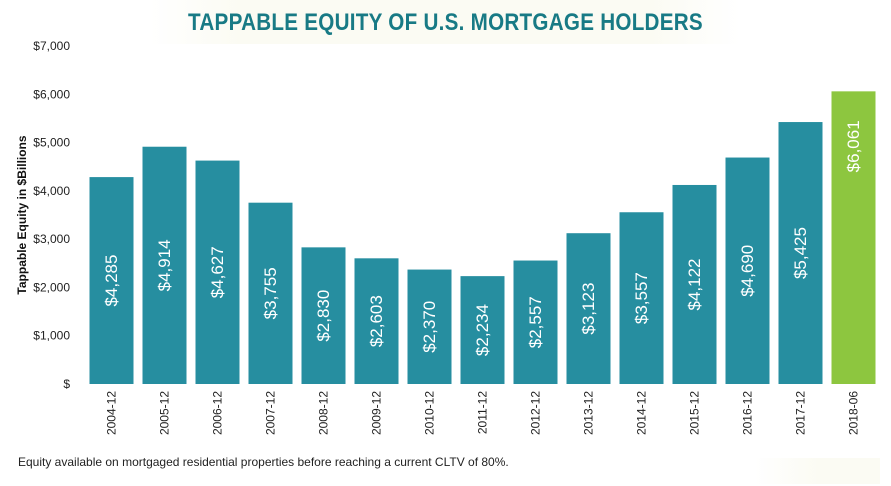 The image size is (891, 486). I want to click on x-category-label: 2010-12, so click(430, 413).